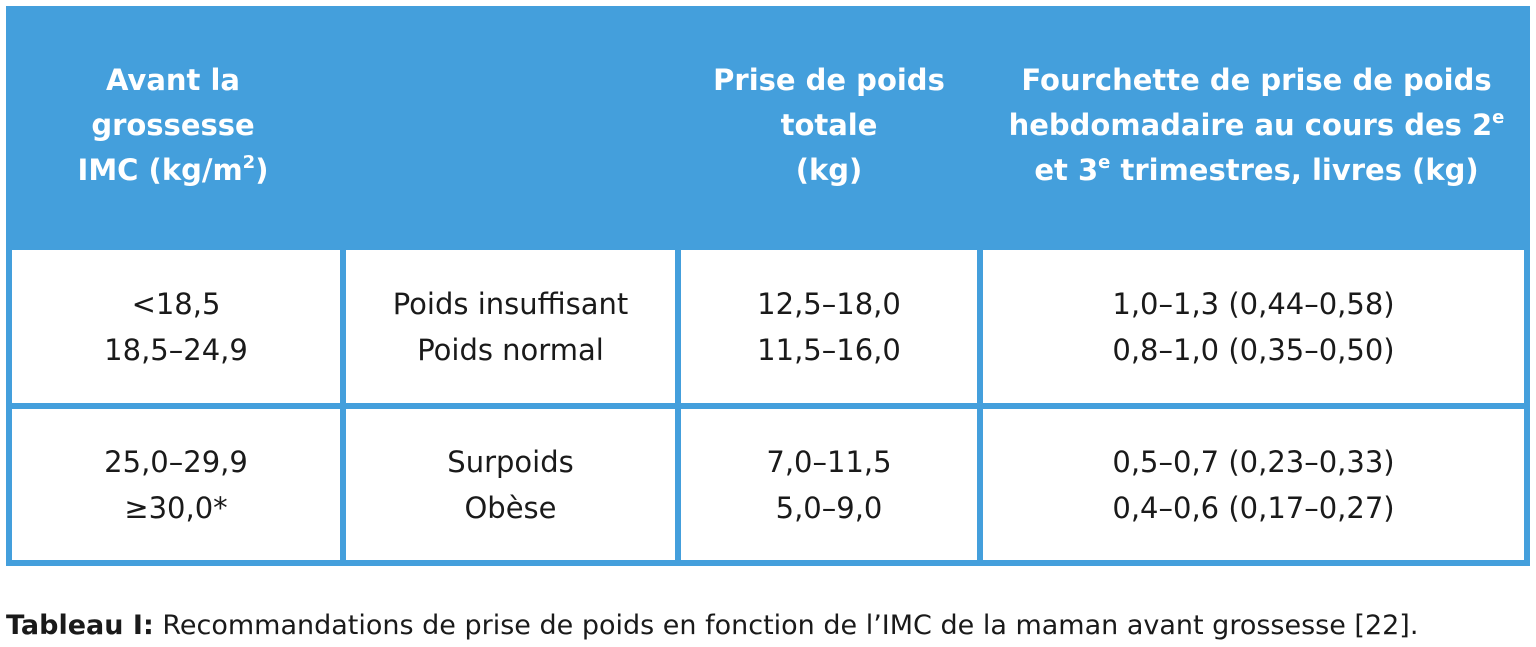  Describe the element at coordinates (510, 303) in the screenshot. I see `table-cell: Poids insuffisant` at that location.